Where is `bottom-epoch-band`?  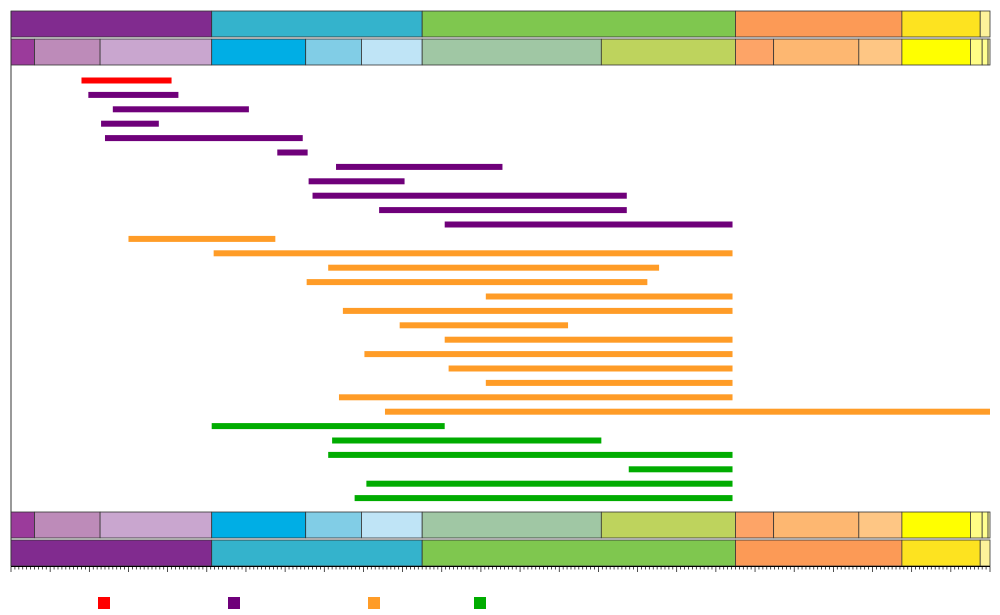
bottom-epoch-band is located at coordinates (500, 525).